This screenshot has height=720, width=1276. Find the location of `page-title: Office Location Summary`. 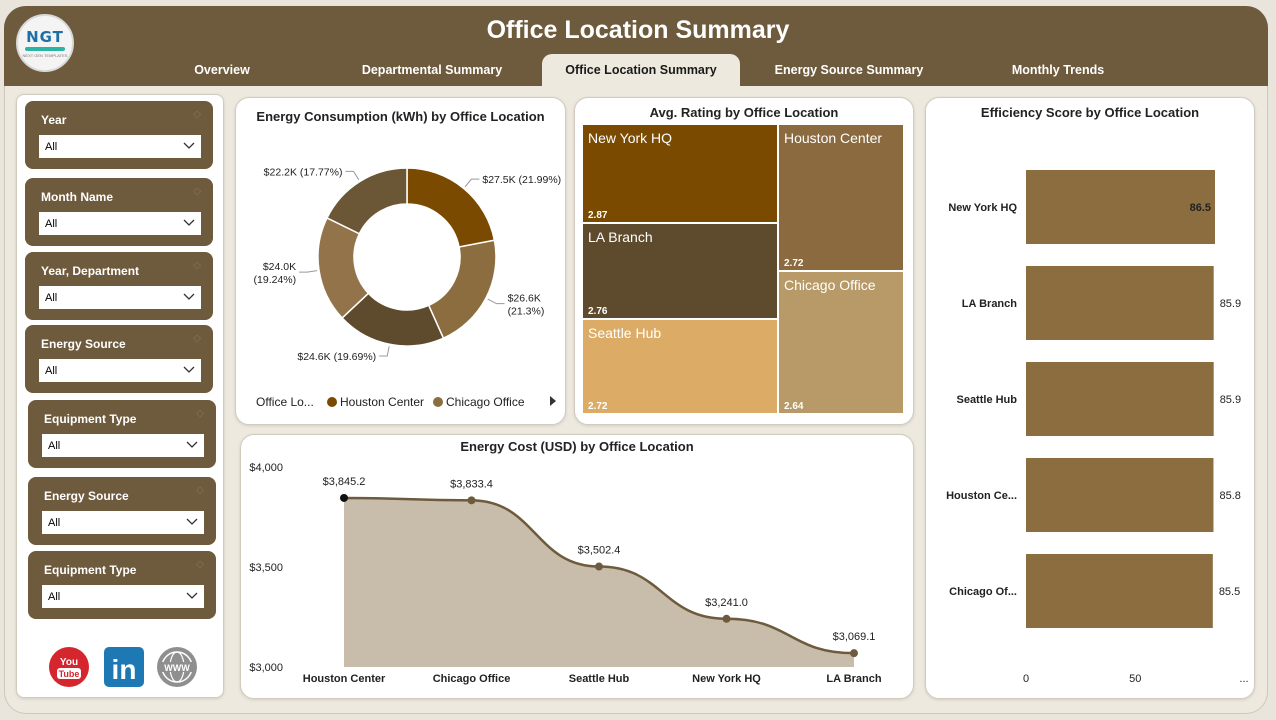

page-title: Office Location Summary is located at coordinates (638, 30).